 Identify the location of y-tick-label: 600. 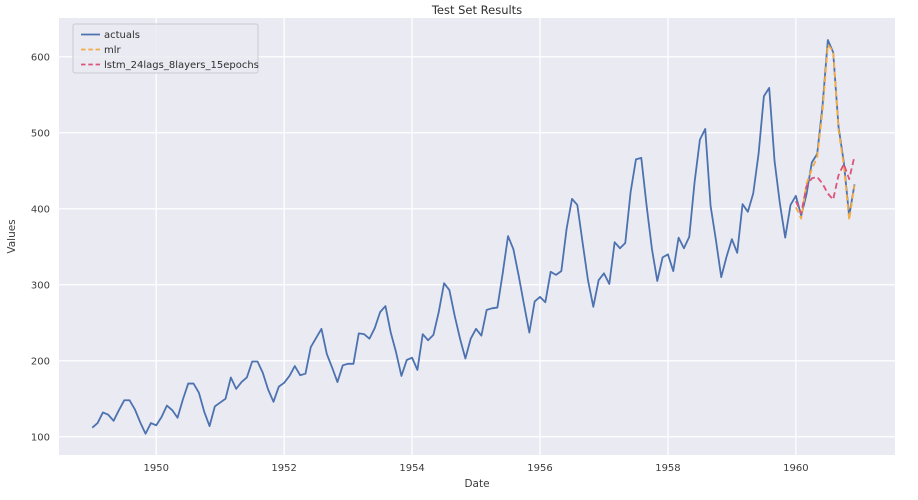
(40, 57).